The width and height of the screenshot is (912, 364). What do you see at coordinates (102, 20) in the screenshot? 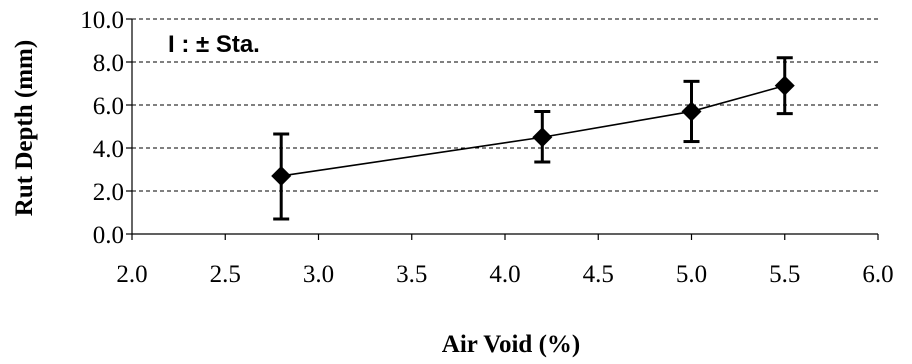
I see `y-tick-label-5: 10.0` at bounding box center [102, 20].